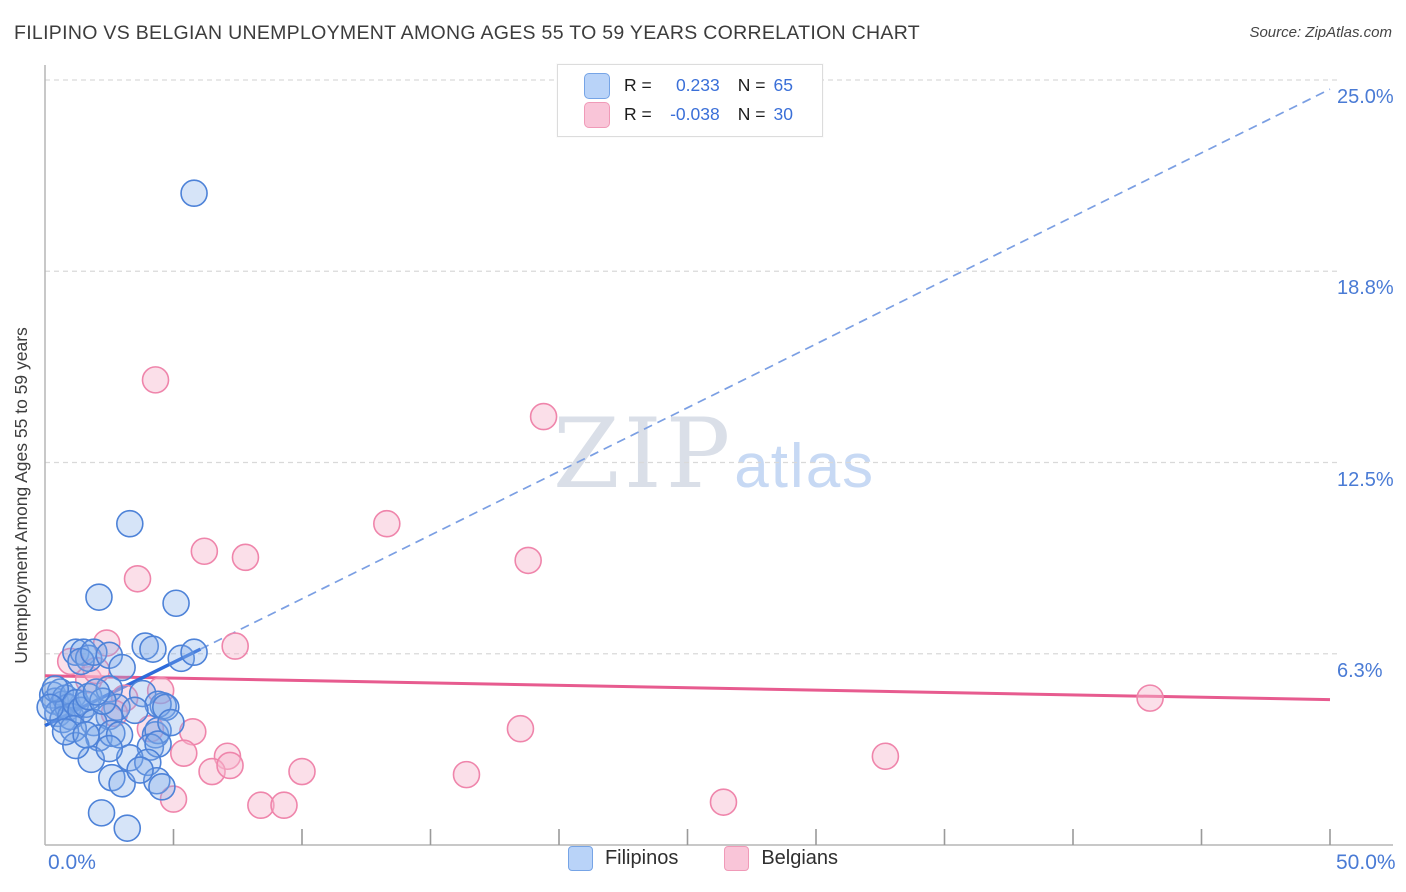 The image size is (1406, 892). What do you see at coordinates (783, 85) in the screenshot?
I see `n-value-filipinos: 65` at bounding box center [783, 85].